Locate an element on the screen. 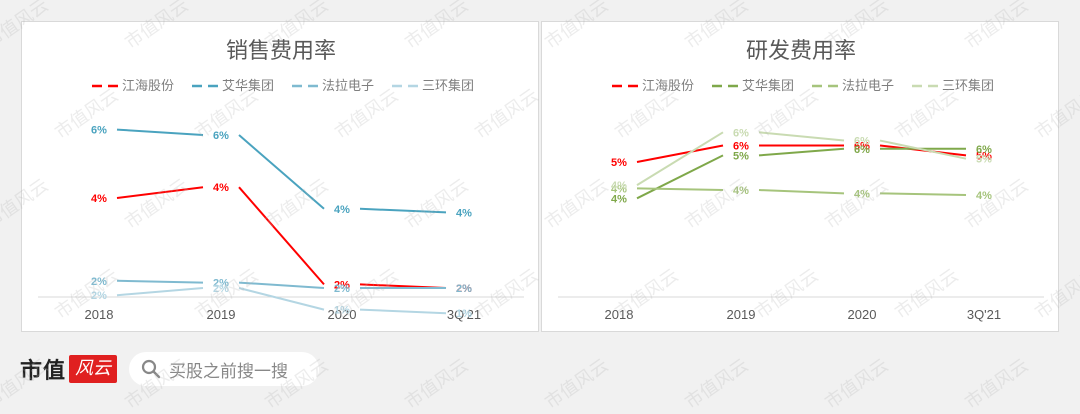 The height and width of the screenshot is (414, 1080). footer-bar: 市值 风云 买股之前搜一搜 is located at coordinates (170, 369).